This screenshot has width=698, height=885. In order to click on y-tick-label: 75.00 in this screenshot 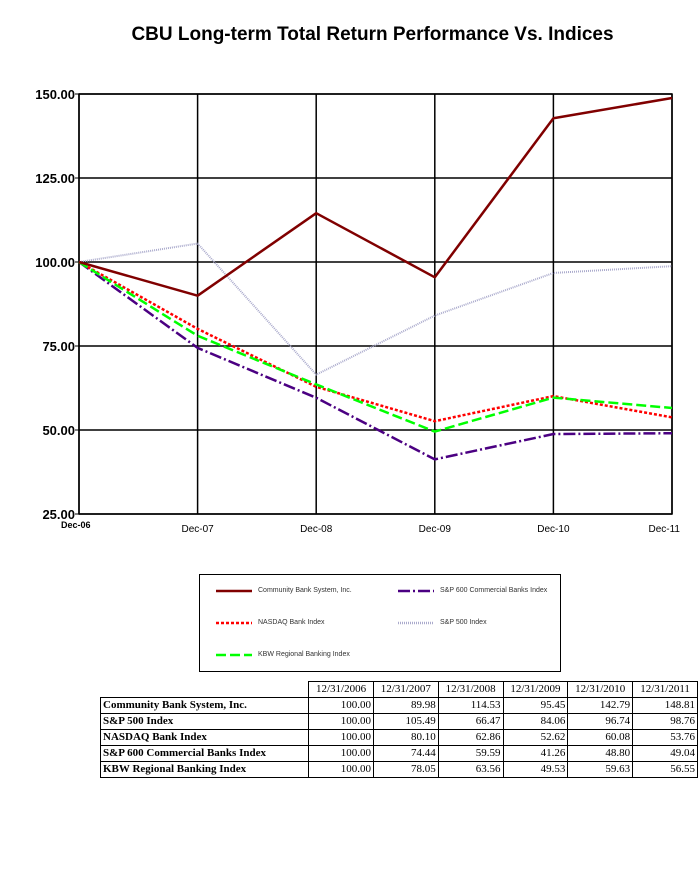, I will do `click(58, 346)`.